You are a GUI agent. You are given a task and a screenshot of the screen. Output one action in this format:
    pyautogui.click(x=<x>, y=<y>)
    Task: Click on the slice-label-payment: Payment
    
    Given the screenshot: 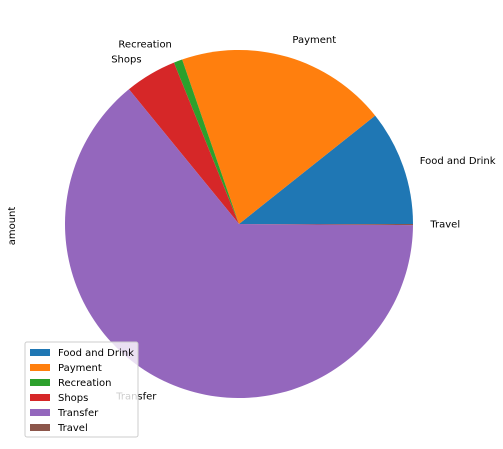 What is the action you would take?
    pyautogui.click(x=314, y=40)
    